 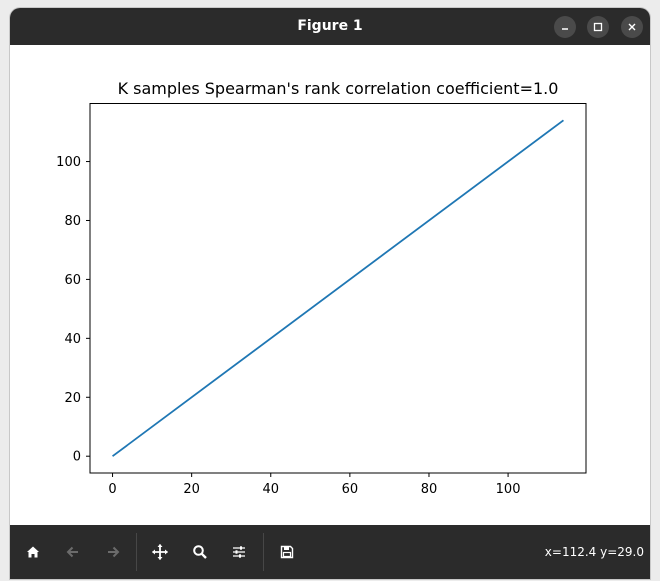 I want to click on window-title: Figure 1, so click(x=330, y=26).